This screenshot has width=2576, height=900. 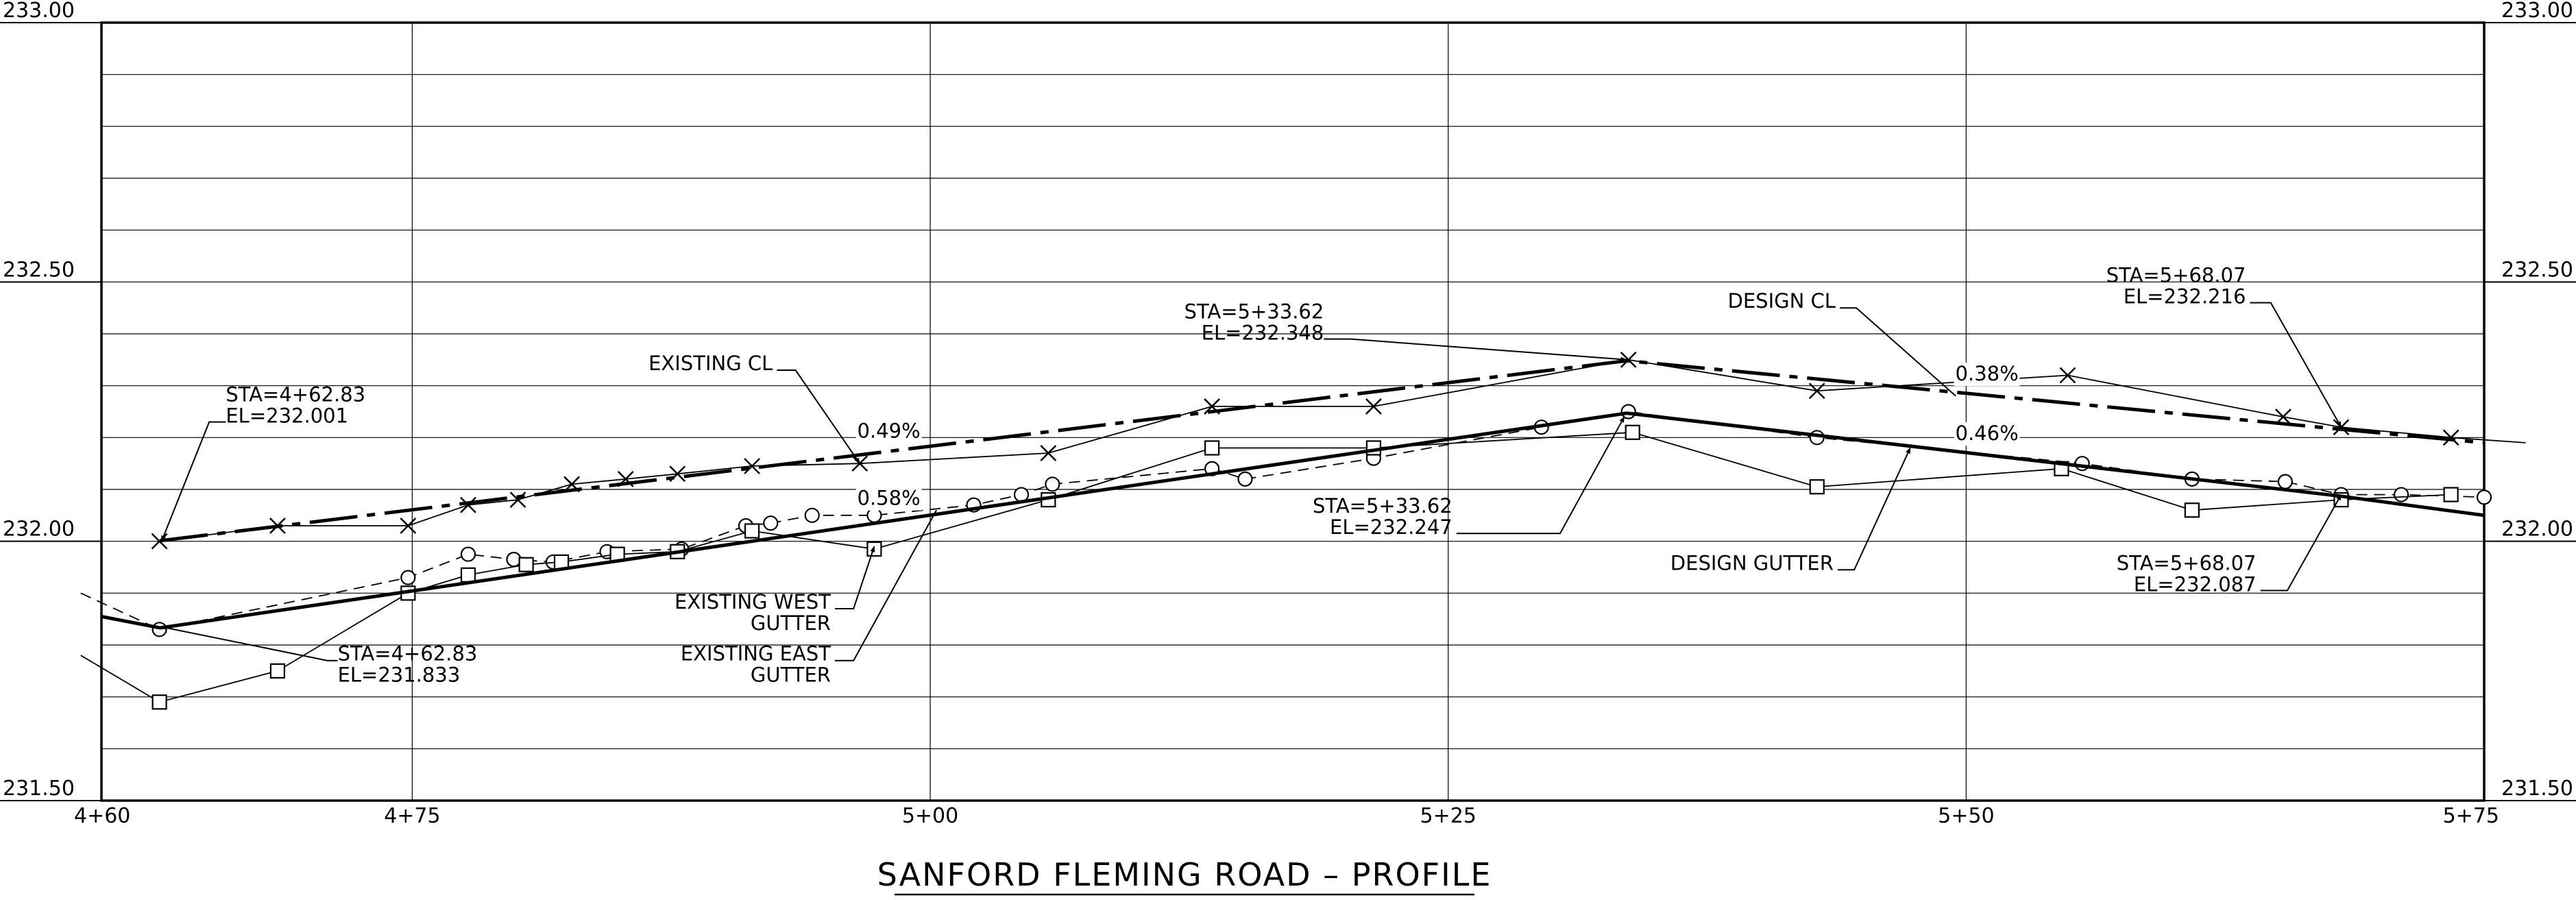 What do you see at coordinates (102, 816) in the screenshot?
I see `x-tick-label: 4+60` at bounding box center [102, 816].